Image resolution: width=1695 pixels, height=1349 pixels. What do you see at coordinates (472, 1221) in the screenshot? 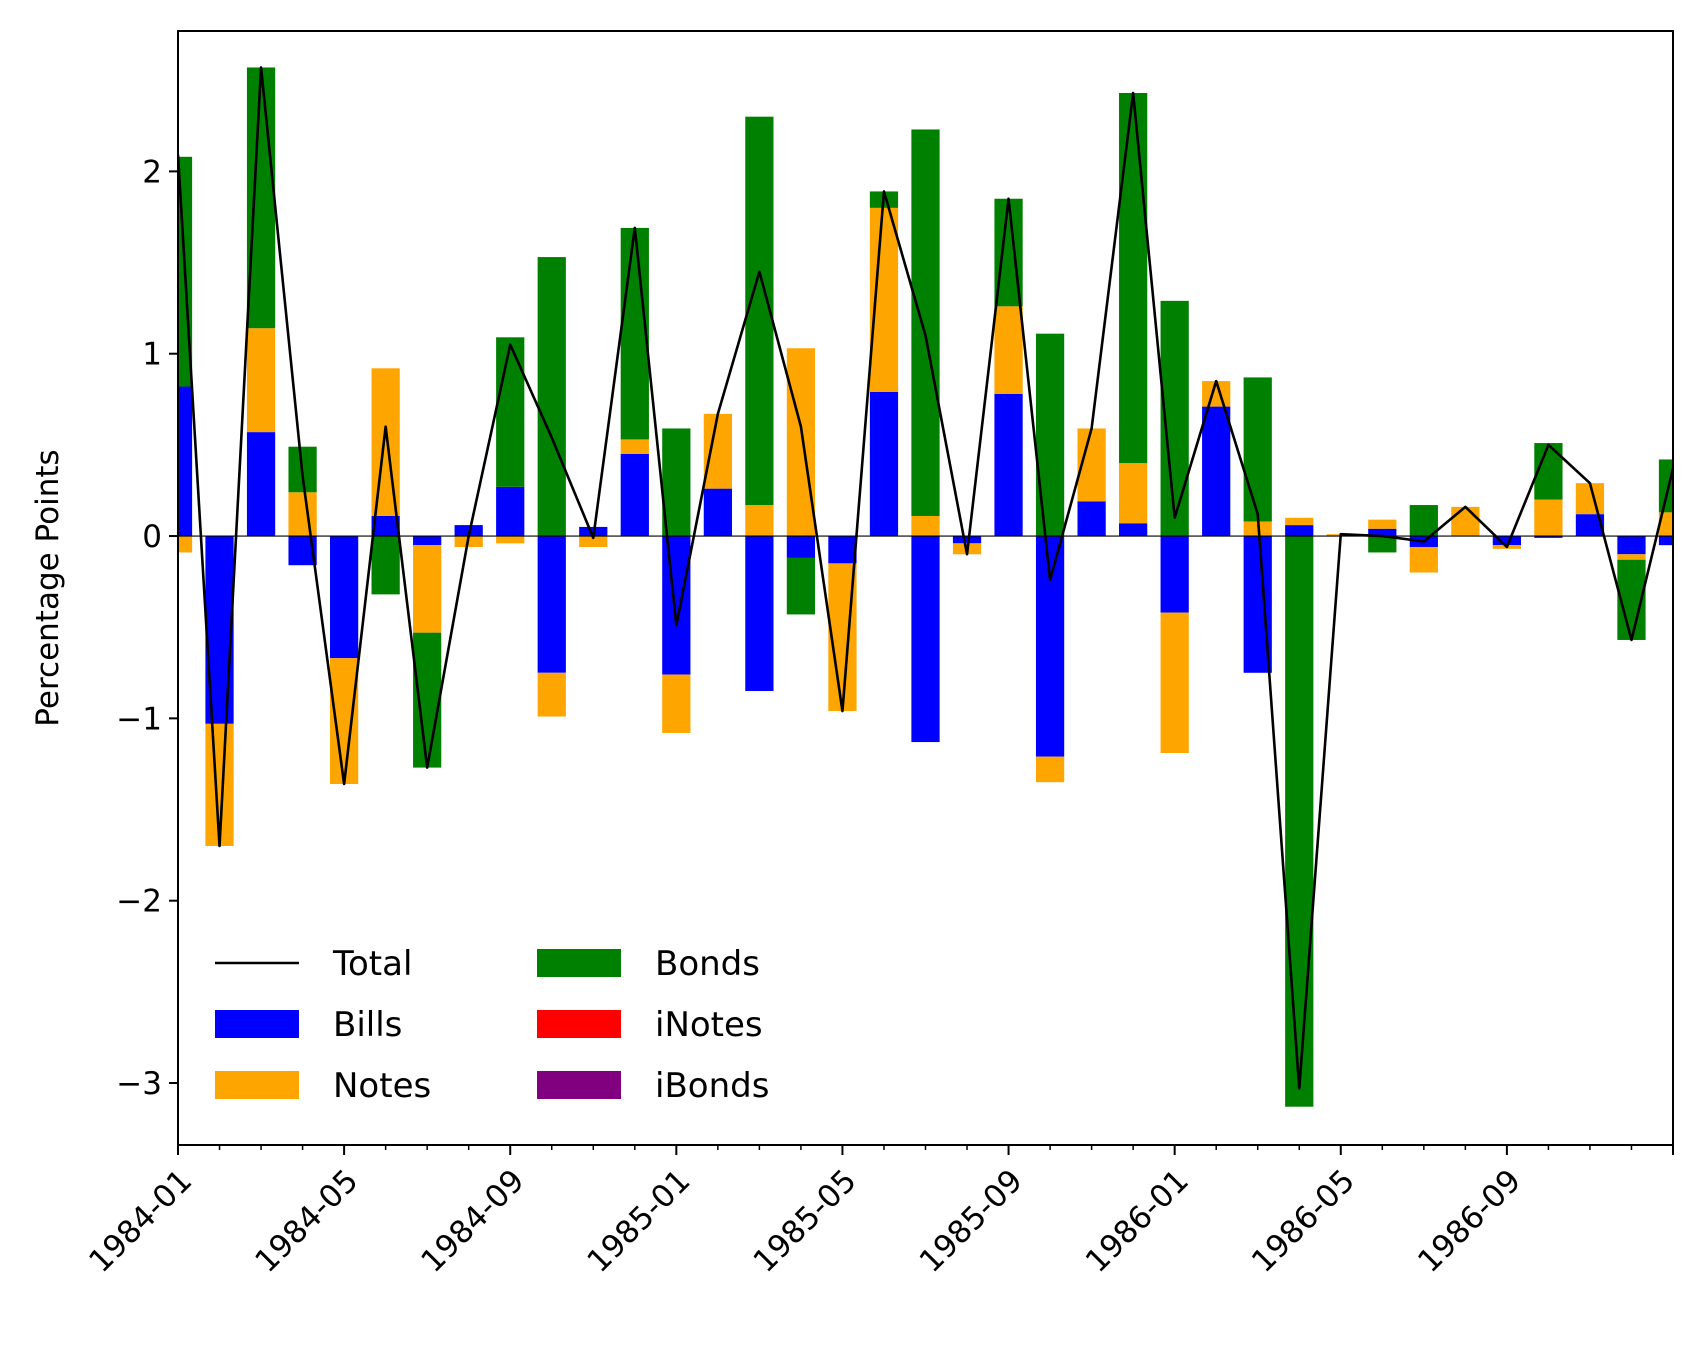
I see `x-tick-label: 1984-09` at bounding box center [472, 1221].